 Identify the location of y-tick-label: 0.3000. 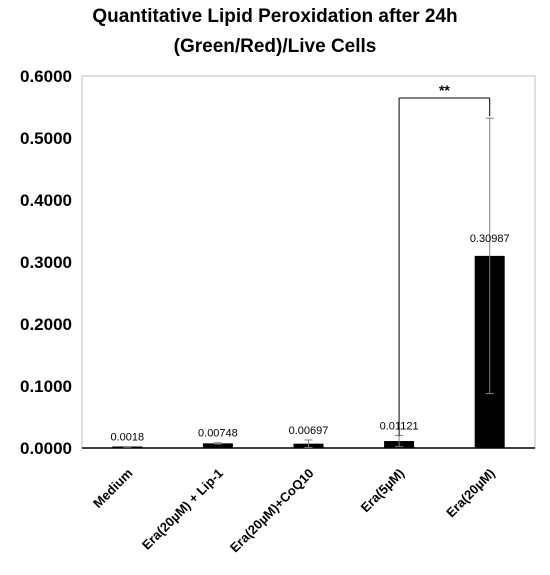
(46, 262).